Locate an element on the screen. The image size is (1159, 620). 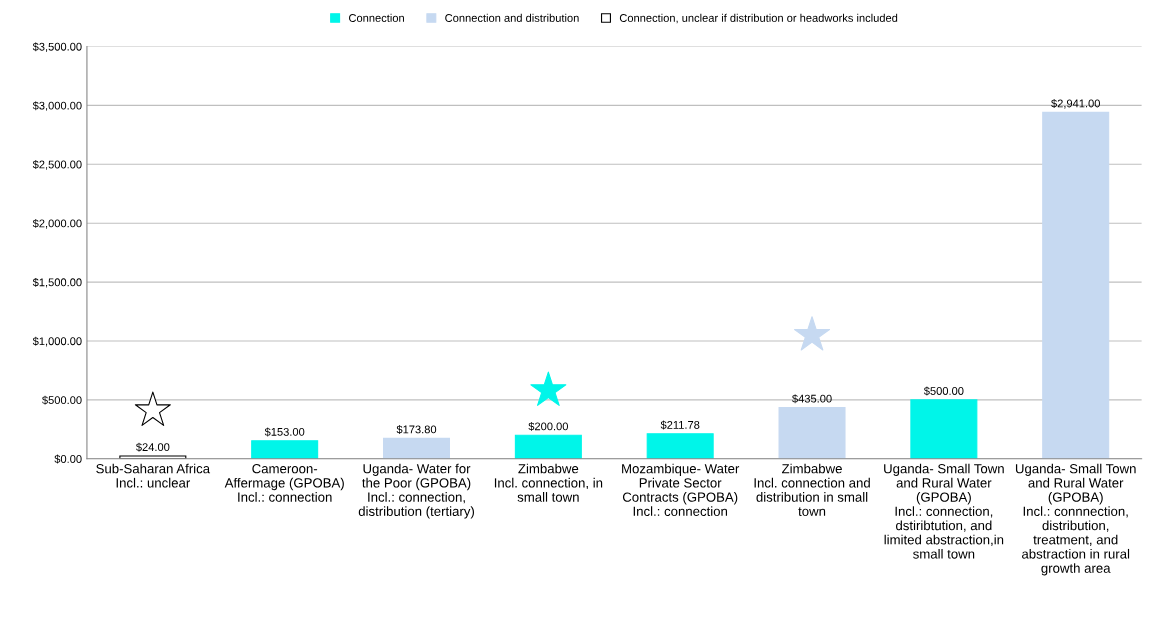
y-tick-label: $1,500.00 is located at coordinates (57, 282).